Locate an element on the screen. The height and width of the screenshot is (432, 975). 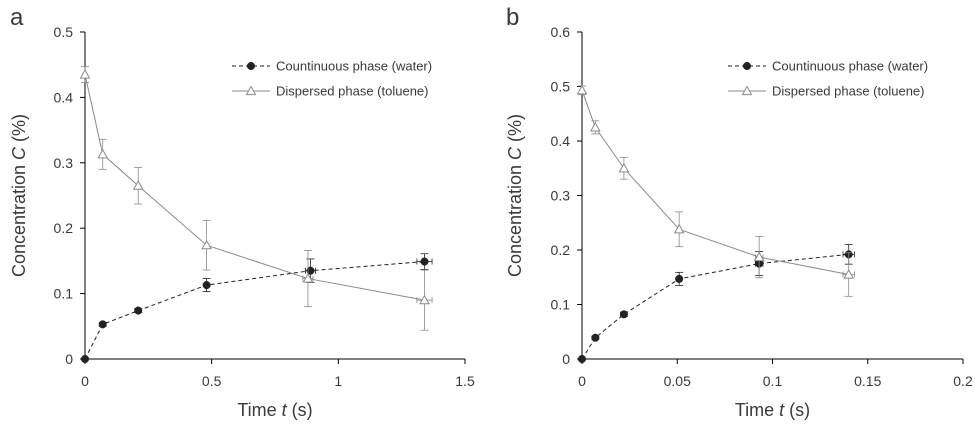
x-tick-label: 0.15 is located at coordinates (867, 381).